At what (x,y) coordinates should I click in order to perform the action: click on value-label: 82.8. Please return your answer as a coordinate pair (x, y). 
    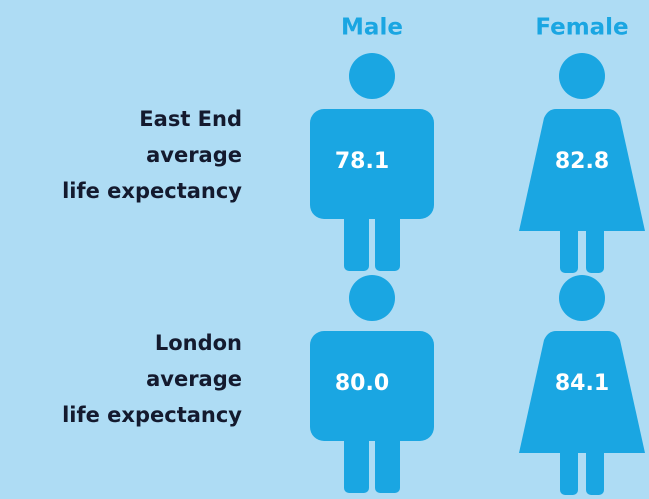
    Looking at the image, I should click on (582, 161).